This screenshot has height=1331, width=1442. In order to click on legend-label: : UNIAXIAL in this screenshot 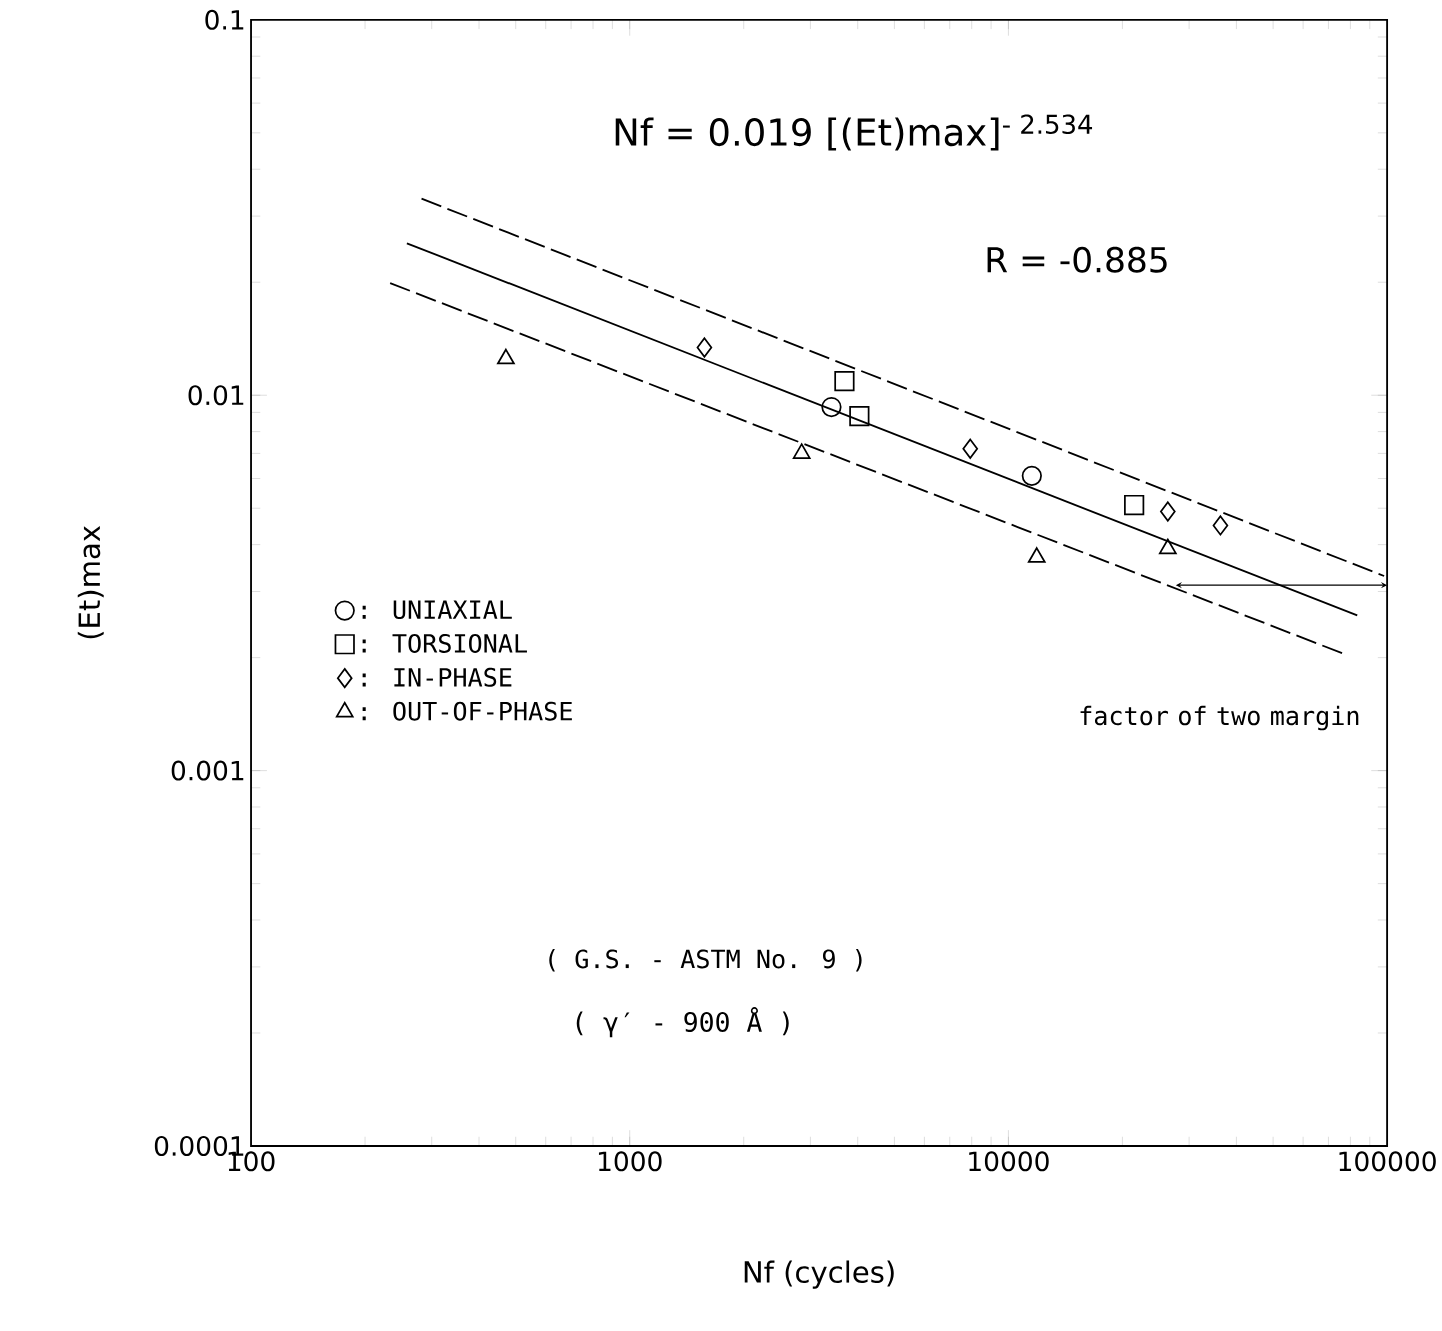, I will do `click(437, 610)`.